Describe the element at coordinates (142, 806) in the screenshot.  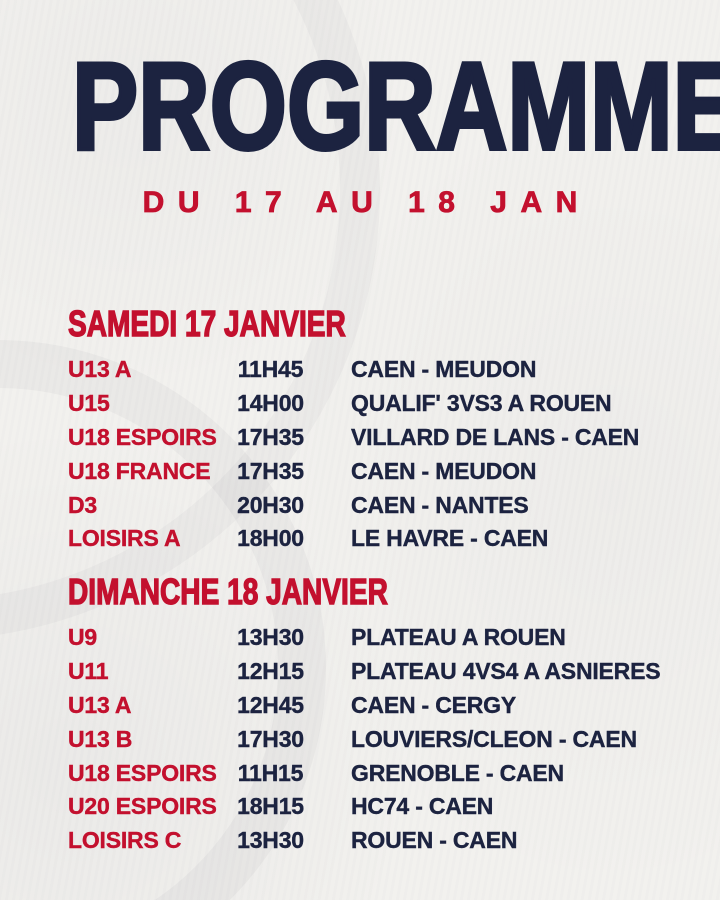
I see `team-label: U20 ESPOIRS` at that location.